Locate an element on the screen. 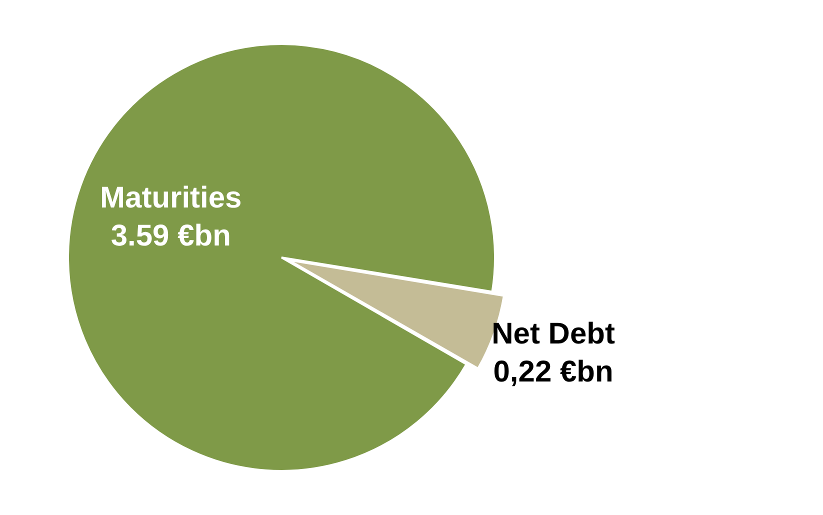 This screenshot has height=515, width=823. data-label: 0,22 €bn is located at coordinates (553, 372).